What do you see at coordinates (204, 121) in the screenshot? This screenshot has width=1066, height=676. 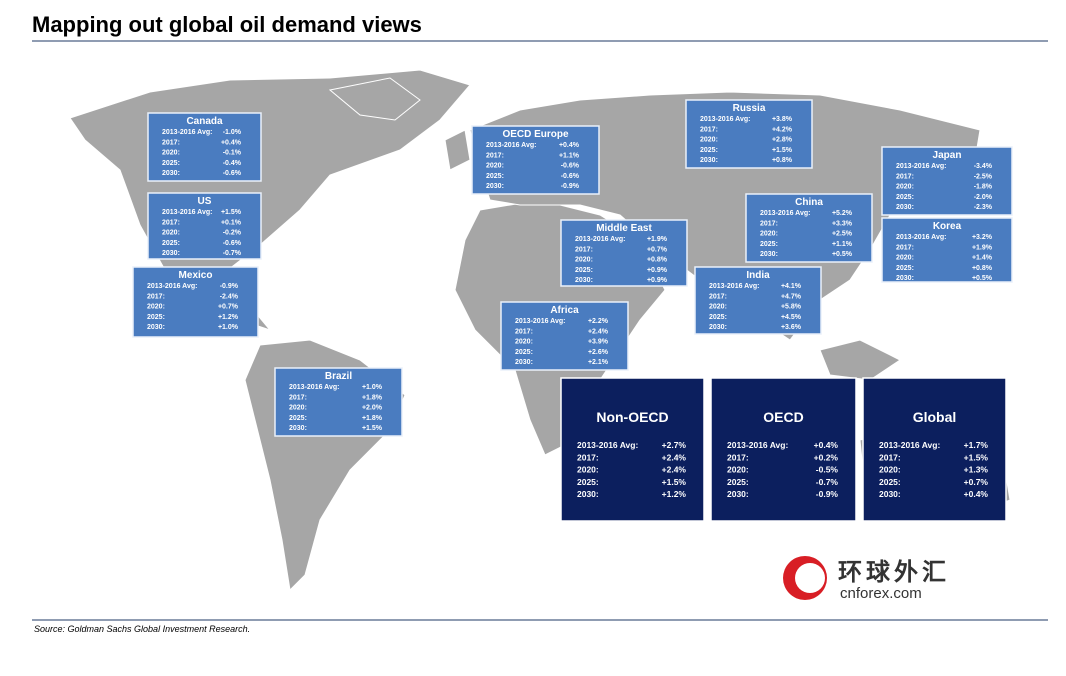 I see `region-name: Canada` at bounding box center [204, 121].